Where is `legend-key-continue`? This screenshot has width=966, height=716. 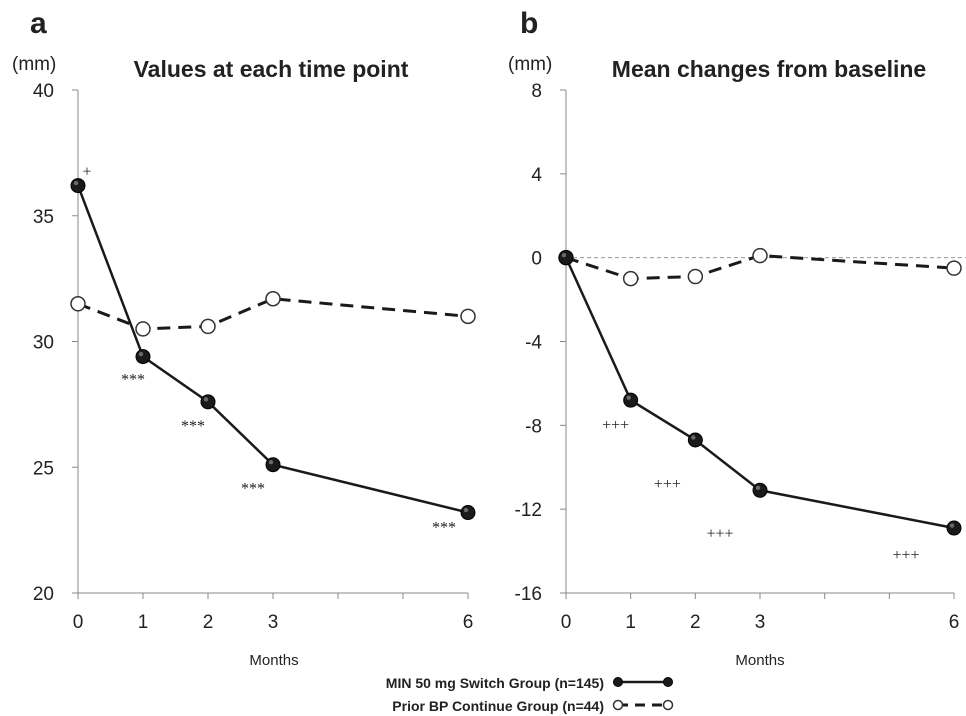 legend-key-continue is located at coordinates (643, 705).